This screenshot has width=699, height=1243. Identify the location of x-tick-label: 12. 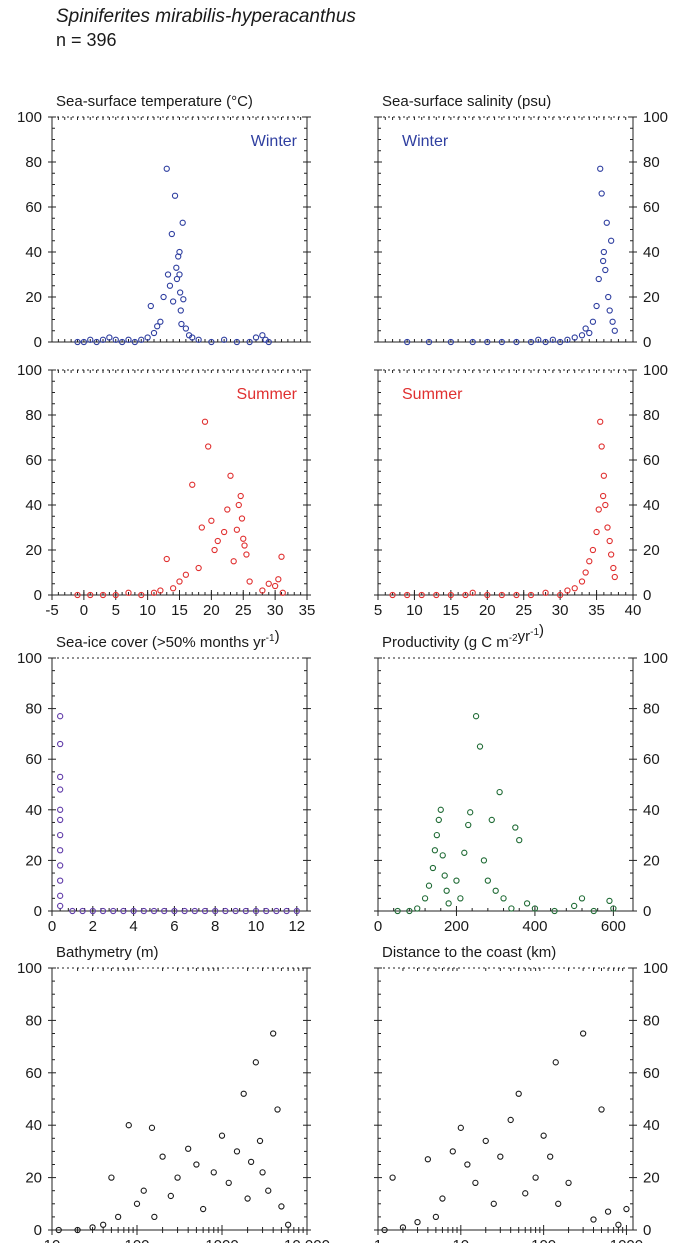
(296, 926).